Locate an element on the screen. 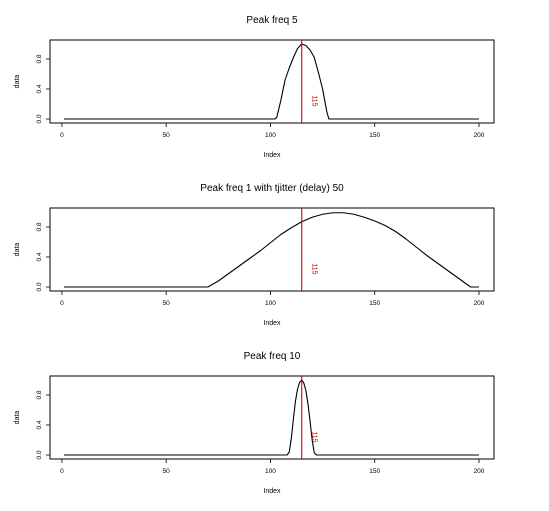  marker-label-2: 115 is located at coordinates (314, 268).